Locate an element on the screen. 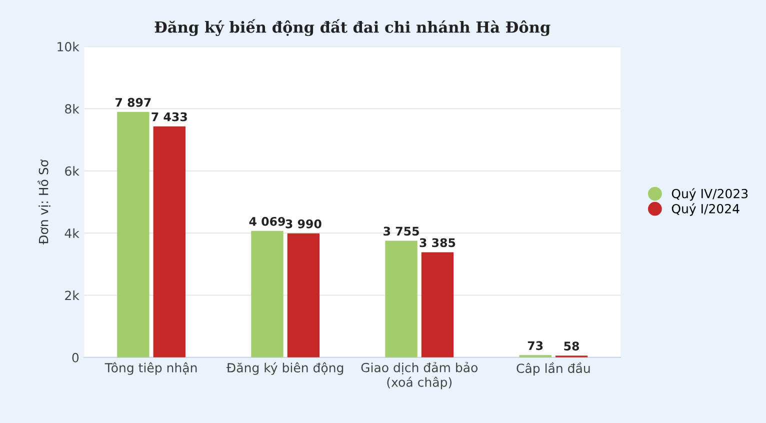  data-label: 58 is located at coordinates (572, 346).